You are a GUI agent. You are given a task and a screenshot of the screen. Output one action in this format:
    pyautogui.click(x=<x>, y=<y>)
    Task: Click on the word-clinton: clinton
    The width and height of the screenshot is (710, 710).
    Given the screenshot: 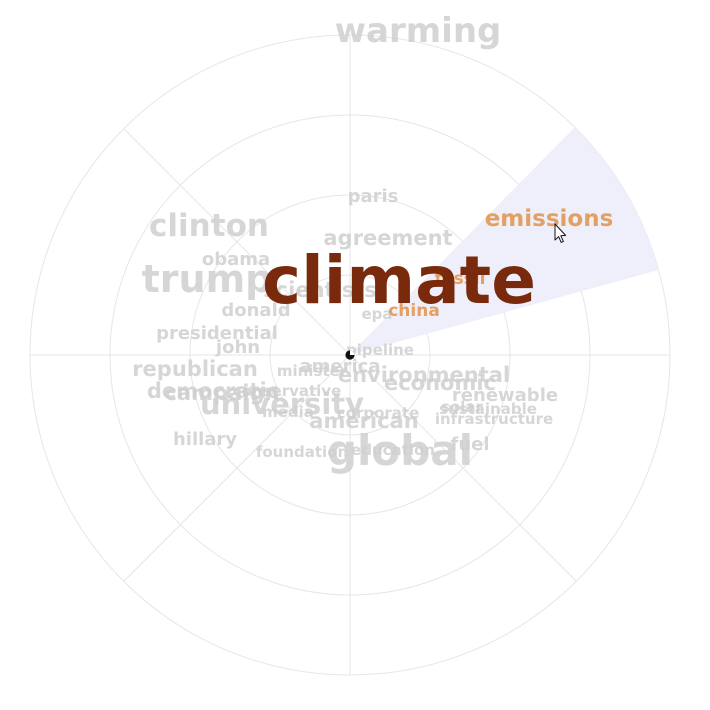 What is the action you would take?
    pyautogui.click(x=209, y=226)
    